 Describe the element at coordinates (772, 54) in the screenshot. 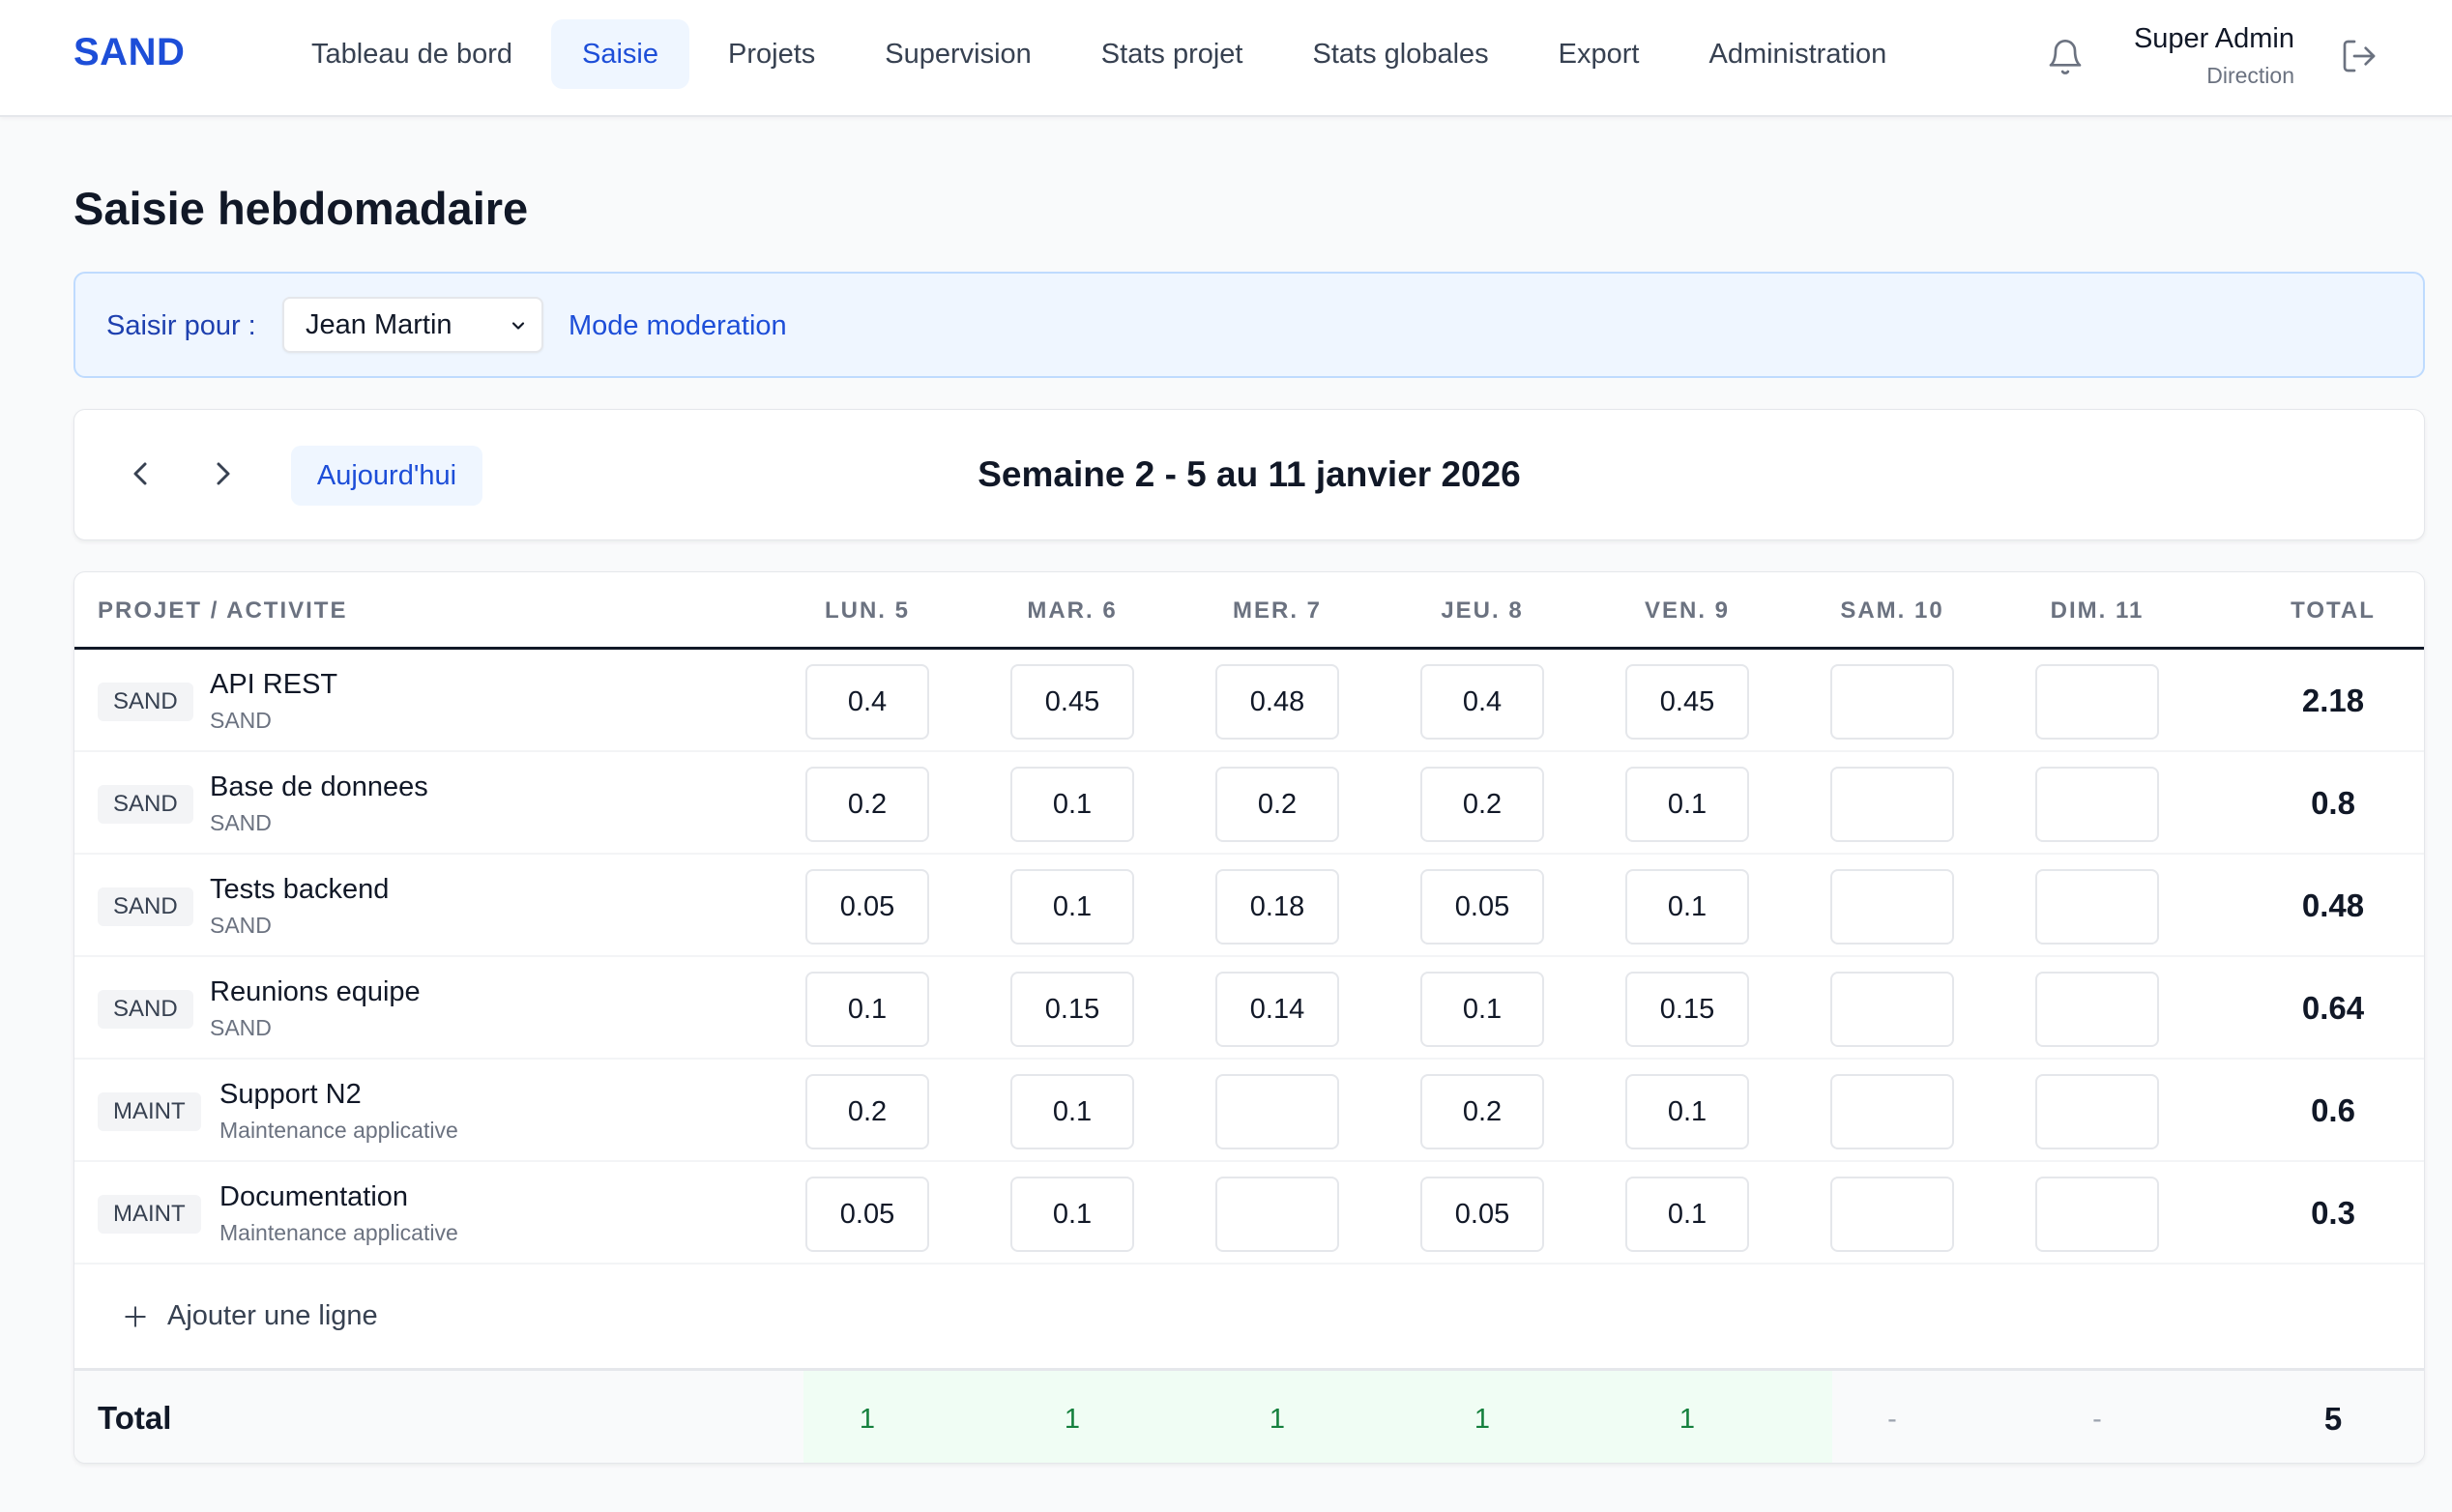

I see `nav-link-2: Projets` at that location.